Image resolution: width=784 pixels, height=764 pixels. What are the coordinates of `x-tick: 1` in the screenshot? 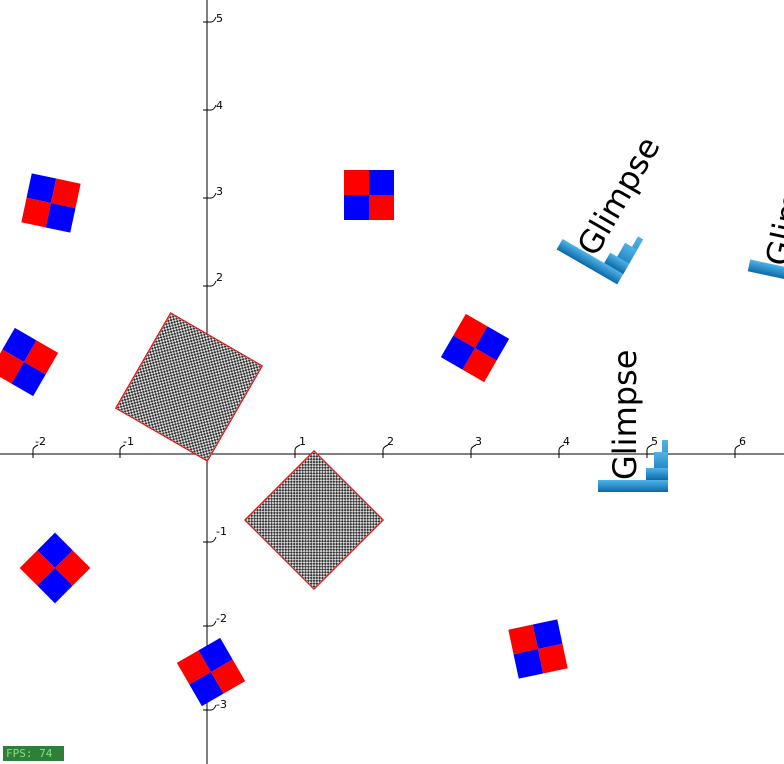 It's located at (300, 446).